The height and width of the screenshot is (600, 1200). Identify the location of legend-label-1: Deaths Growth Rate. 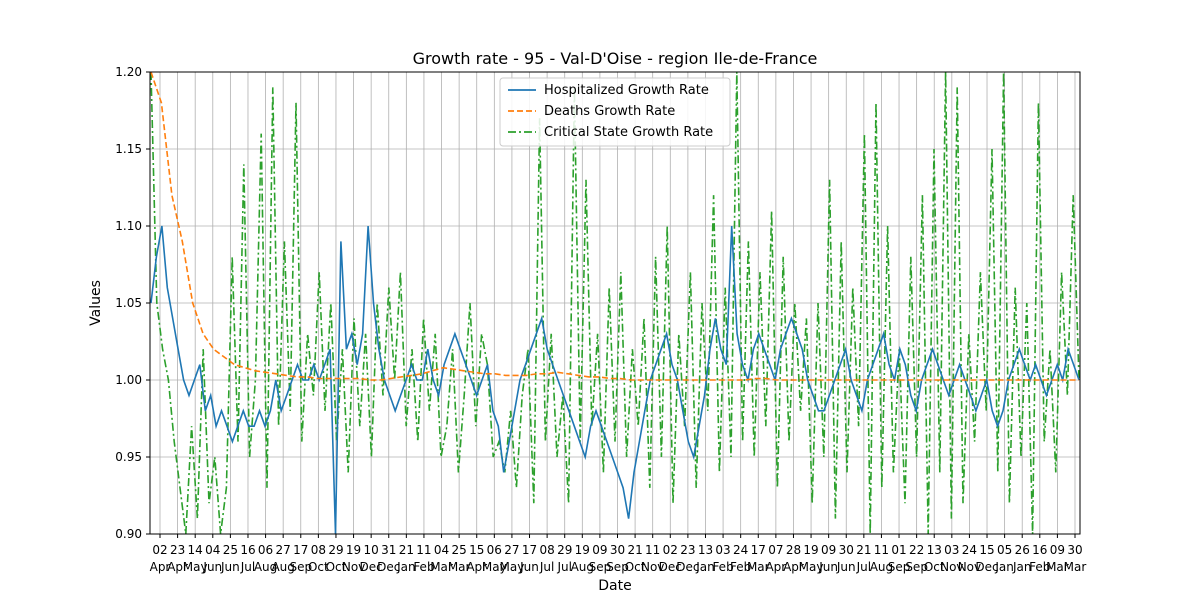
(609, 111).